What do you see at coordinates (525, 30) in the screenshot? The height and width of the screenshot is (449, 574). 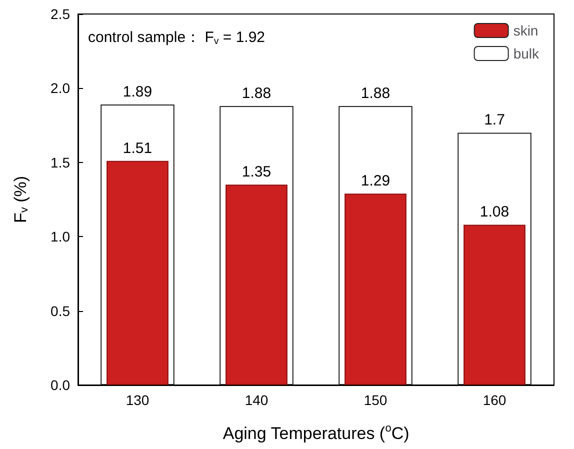 I see `legend-label: skin` at bounding box center [525, 30].